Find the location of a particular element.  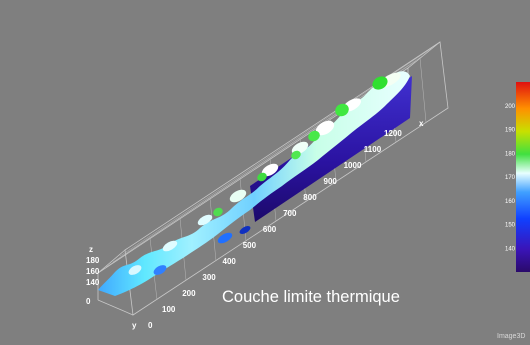

plot-caption: Couche limite thermique is located at coordinates (311, 297).